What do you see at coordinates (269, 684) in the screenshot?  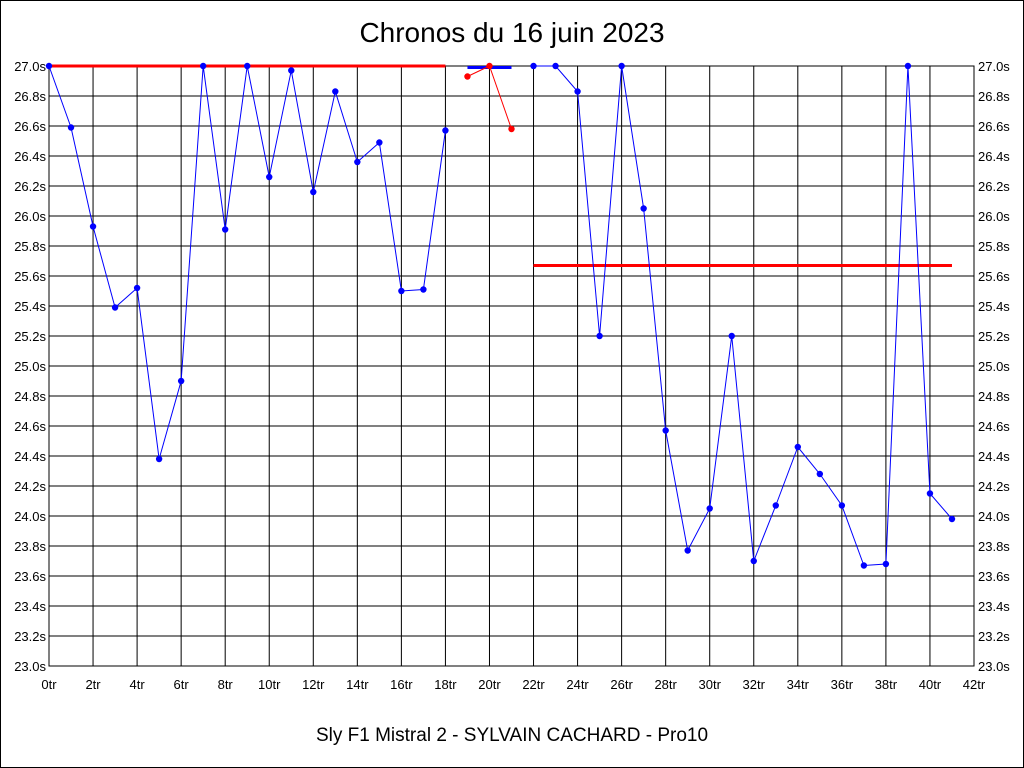 I see `x-tick-label: 10tr` at bounding box center [269, 684].